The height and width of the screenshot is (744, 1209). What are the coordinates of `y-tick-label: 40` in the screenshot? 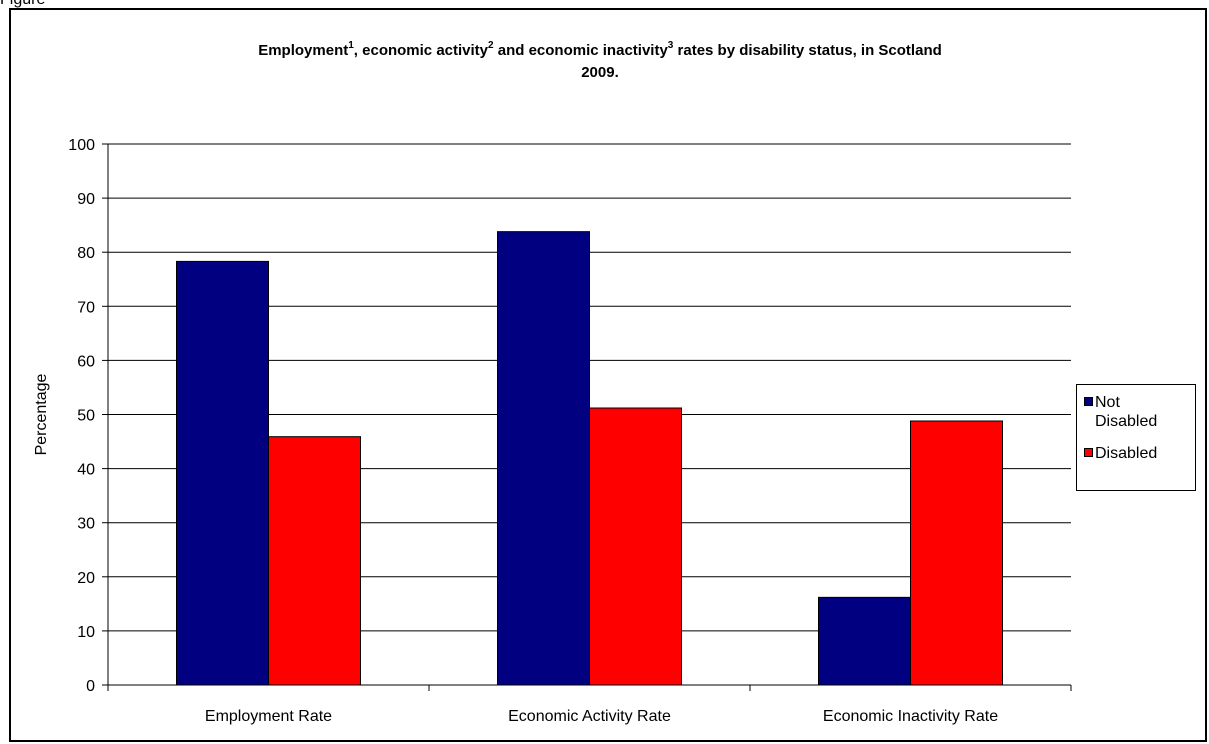 It's located at (86, 470).